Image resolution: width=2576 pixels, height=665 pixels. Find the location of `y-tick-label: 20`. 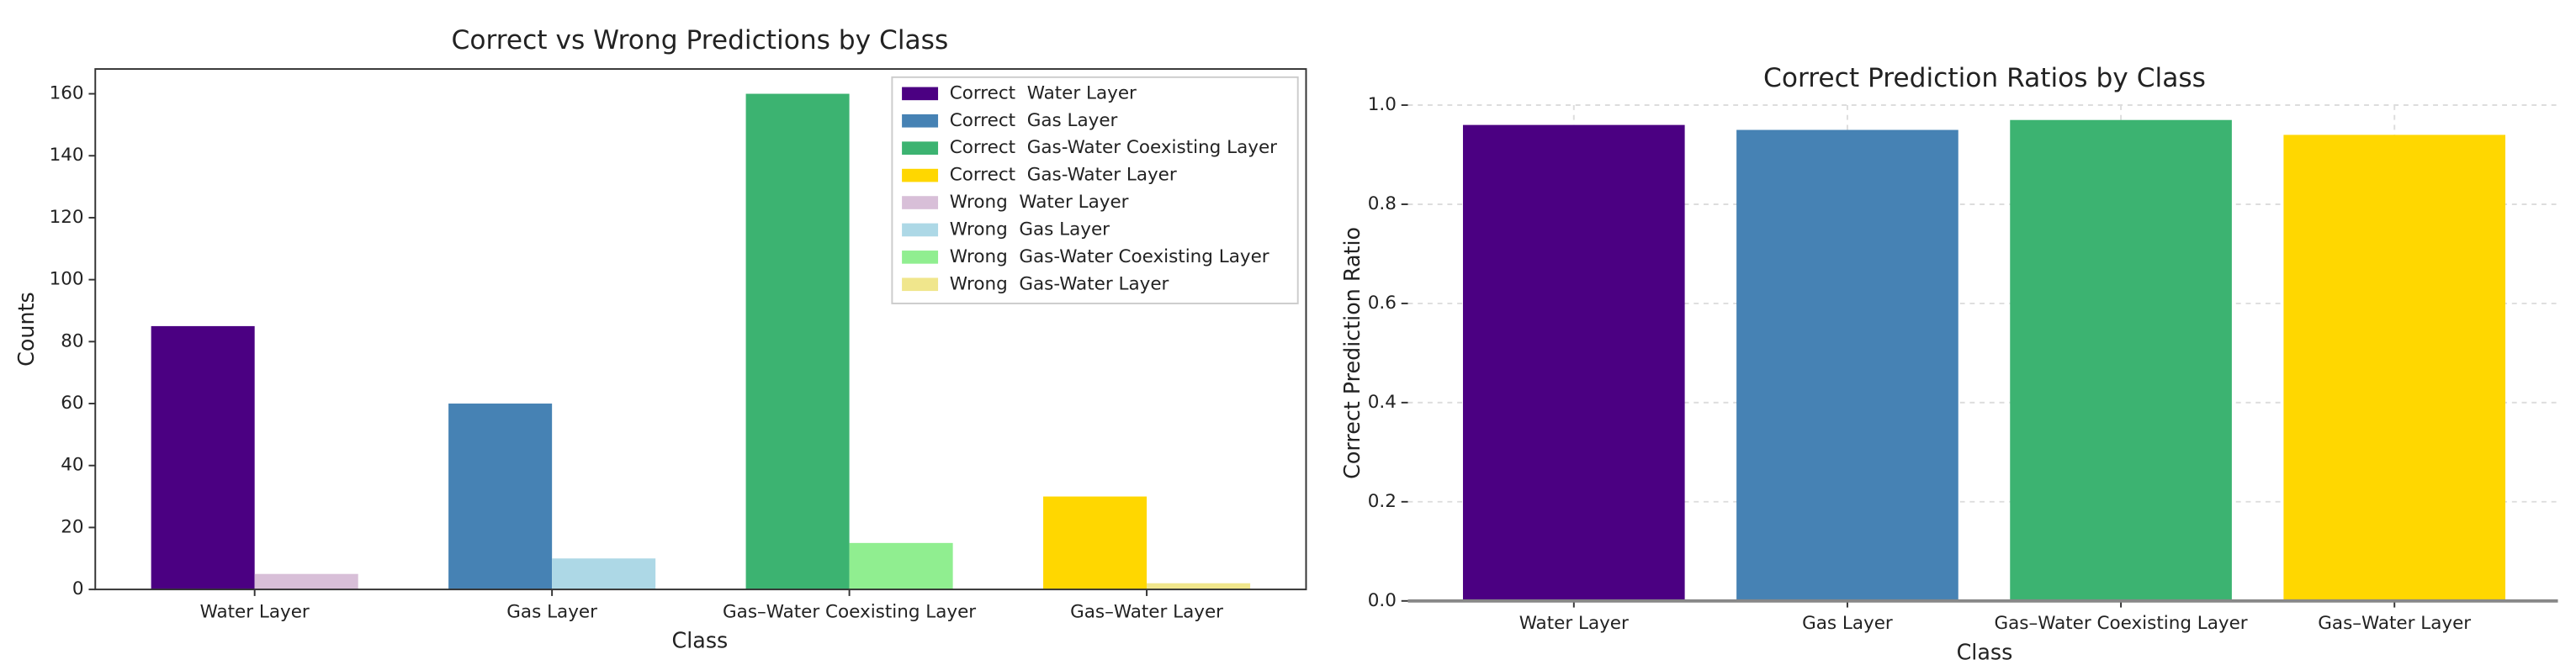

y-tick-label: 20 is located at coordinates (72, 526).